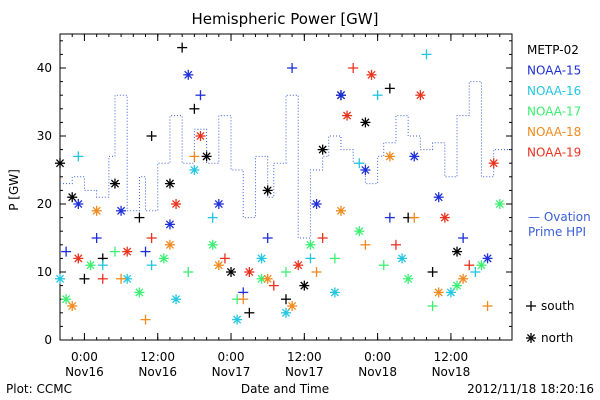 This screenshot has height=400, width=600. Describe the element at coordinates (557, 232) in the screenshot. I see `ovation-legend-line2: Prime HPI` at that location.